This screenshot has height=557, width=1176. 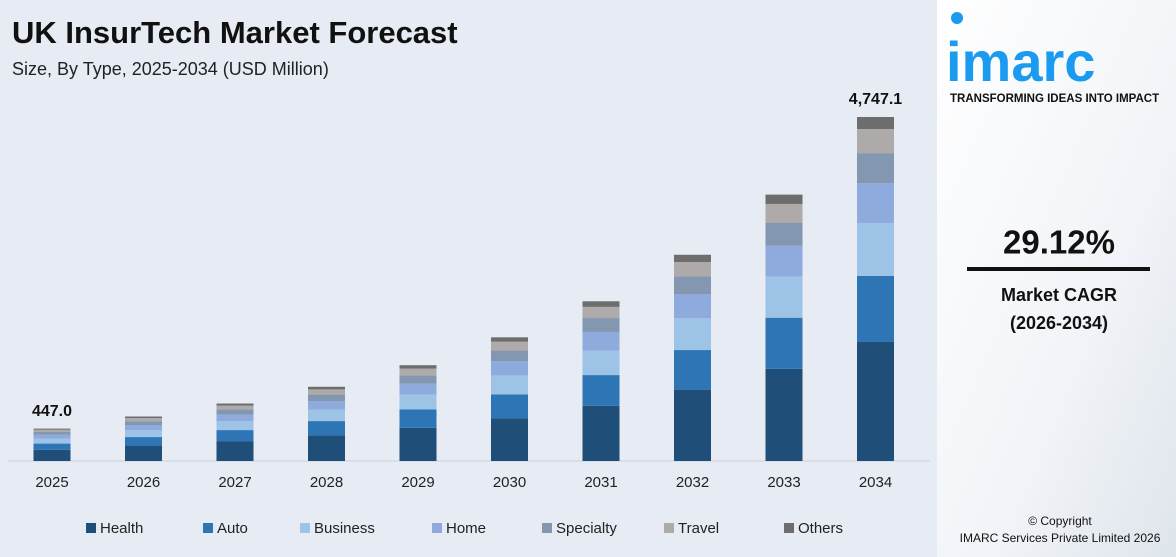 What do you see at coordinates (1054, 99) in the screenshot?
I see `tagline: TRANSFORMING IDEAS INTO IMPACT` at bounding box center [1054, 99].